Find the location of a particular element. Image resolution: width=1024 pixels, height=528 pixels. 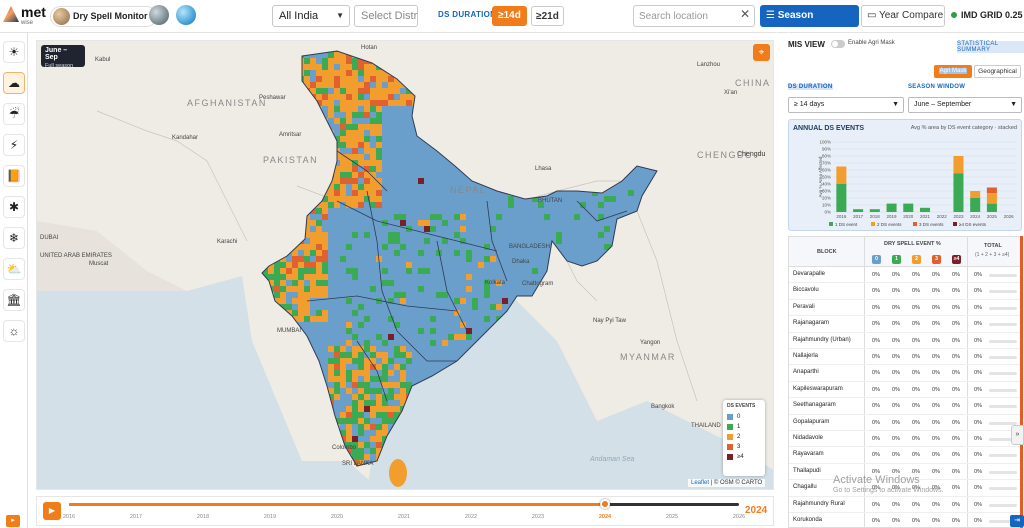

table-row: Anaparthi 0% 0% 0% 0% 0% 0% is located at coordinates (905, 373).